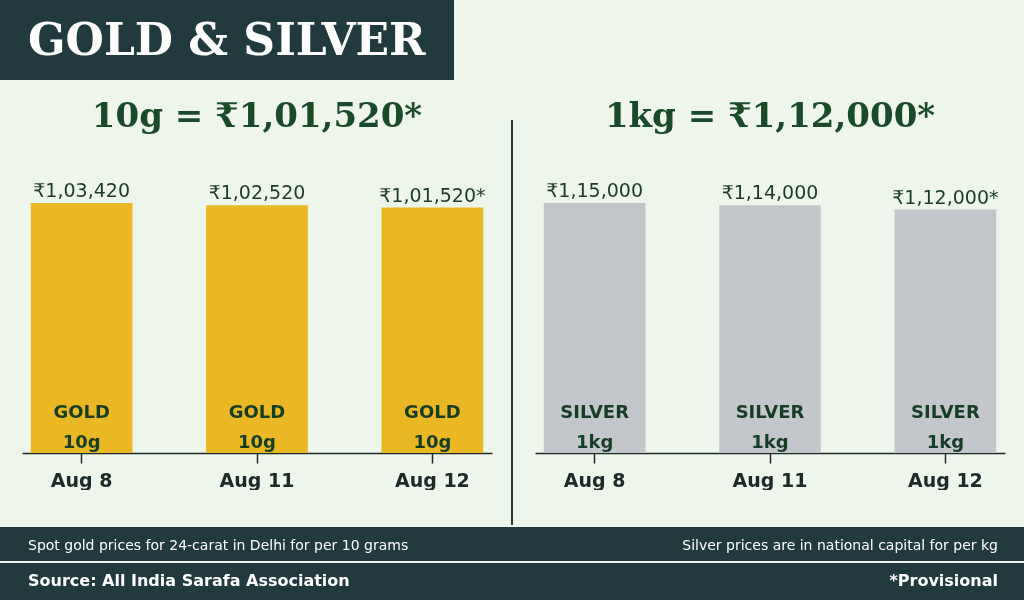 The image size is (1024, 600). What do you see at coordinates (770, 192) in the screenshot?
I see `data-label: ₹1,14,000` at bounding box center [770, 192].